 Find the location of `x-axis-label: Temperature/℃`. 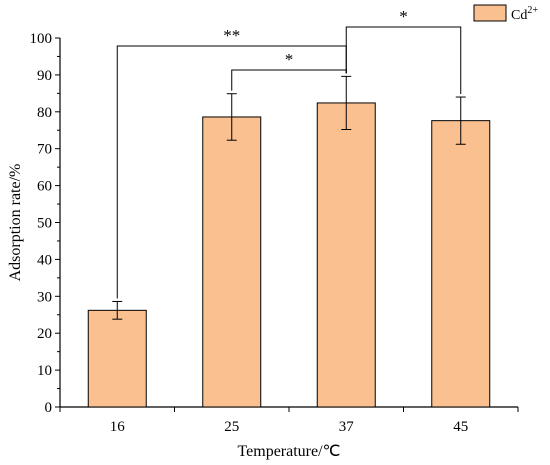

x-axis-label: Temperature/℃ is located at coordinates (288, 451).